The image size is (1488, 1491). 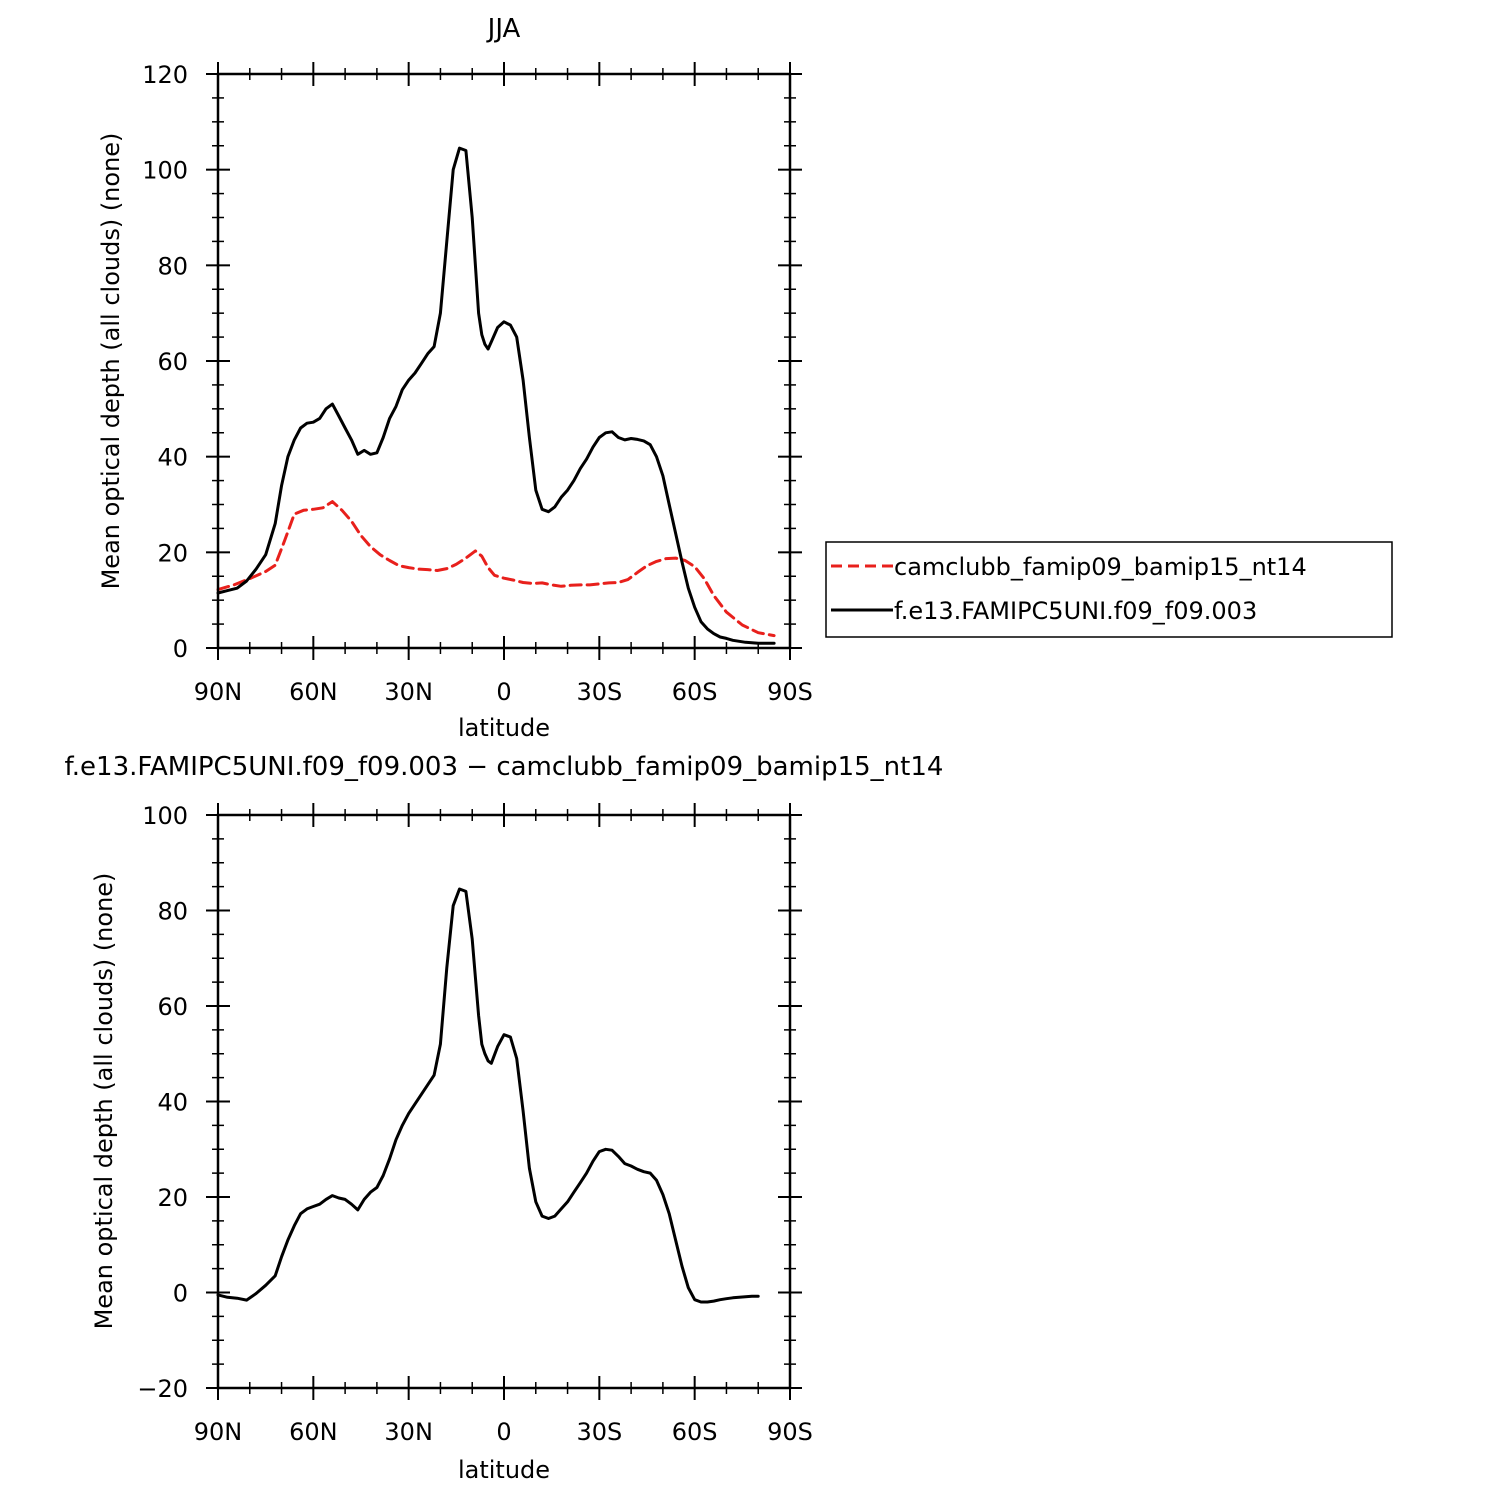 I want to click on bottom-panel-frame, so click(x=504, y=1101).